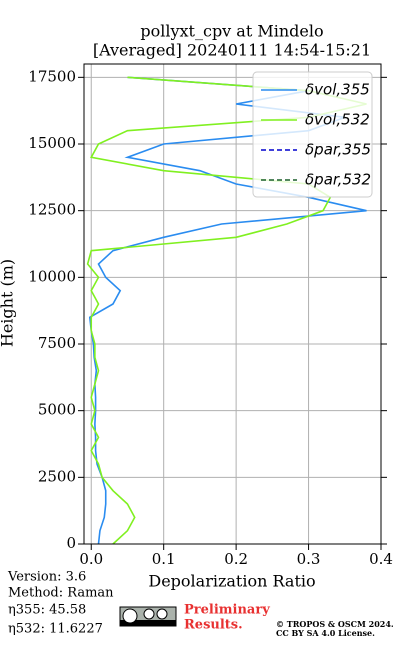 This screenshot has width=400, height=645. Describe the element at coordinates (338, 150) in the screenshot. I see `legend-label: δpar,355` at that location.